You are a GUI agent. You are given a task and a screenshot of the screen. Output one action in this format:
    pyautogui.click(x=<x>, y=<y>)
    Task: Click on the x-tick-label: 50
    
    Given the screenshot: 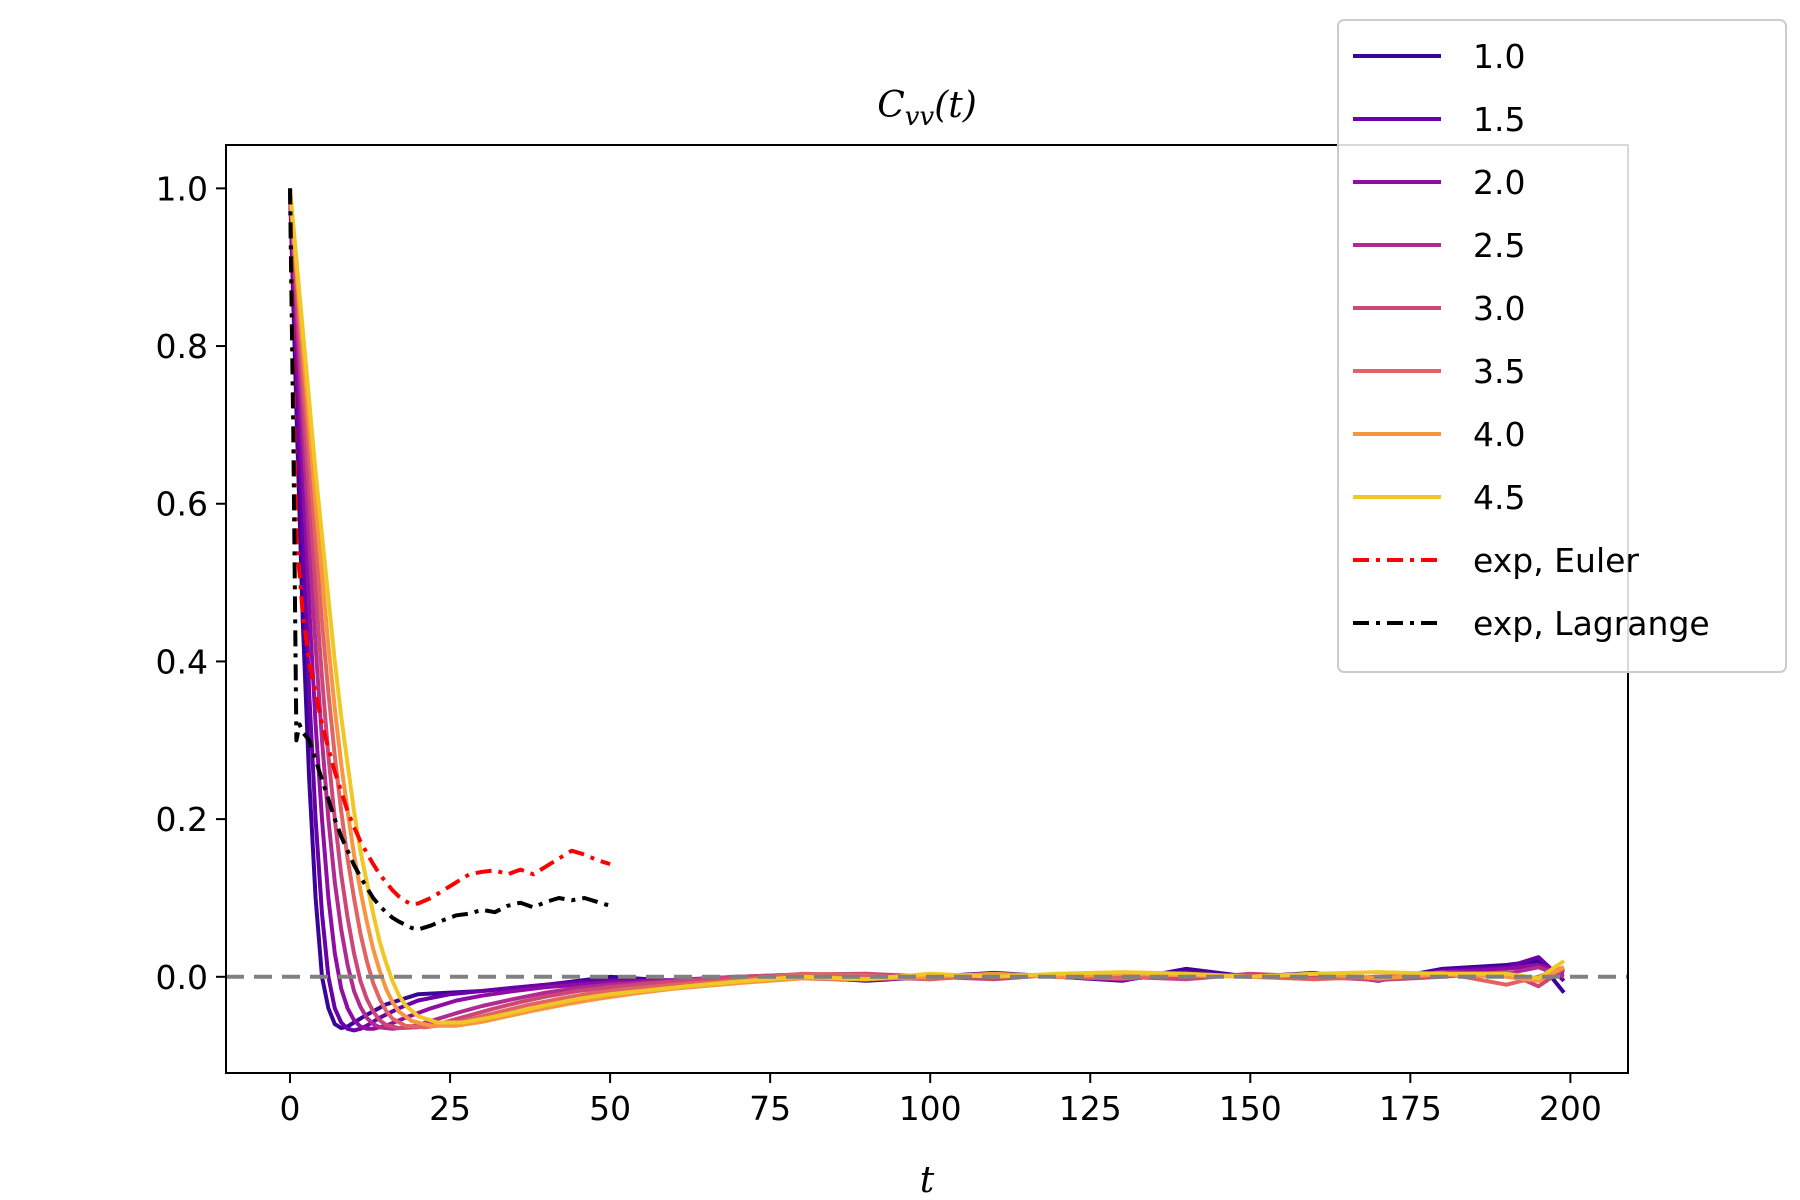 What is the action you would take?
    pyautogui.click(x=610, y=1108)
    